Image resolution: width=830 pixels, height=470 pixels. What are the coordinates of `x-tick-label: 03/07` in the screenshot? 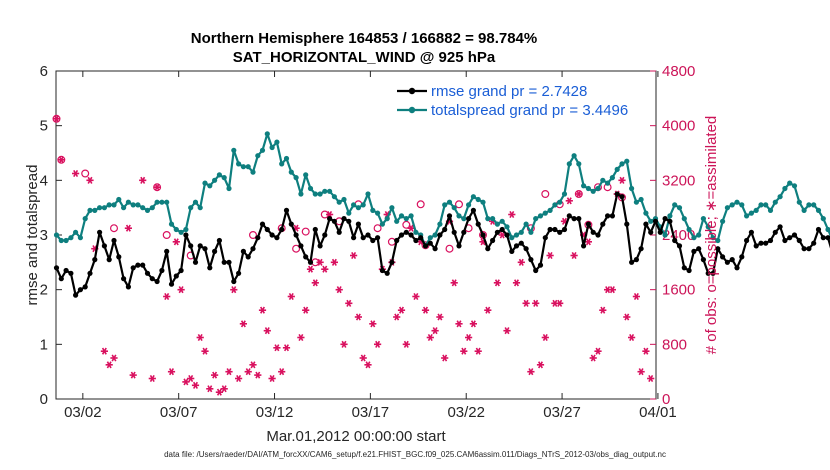 It's located at (179, 412).